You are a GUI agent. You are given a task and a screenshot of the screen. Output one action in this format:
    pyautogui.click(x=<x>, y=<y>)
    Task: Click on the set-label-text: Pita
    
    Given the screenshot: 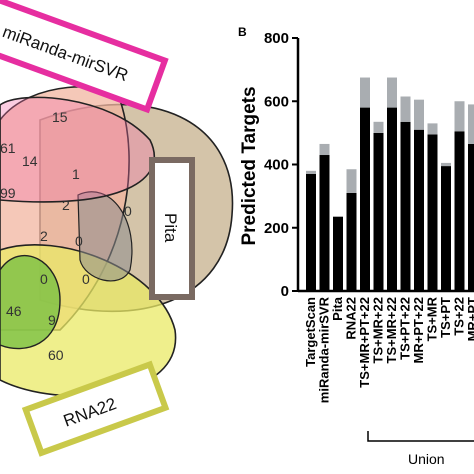 What is the action you would take?
    pyautogui.click(x=170, y=228)
    